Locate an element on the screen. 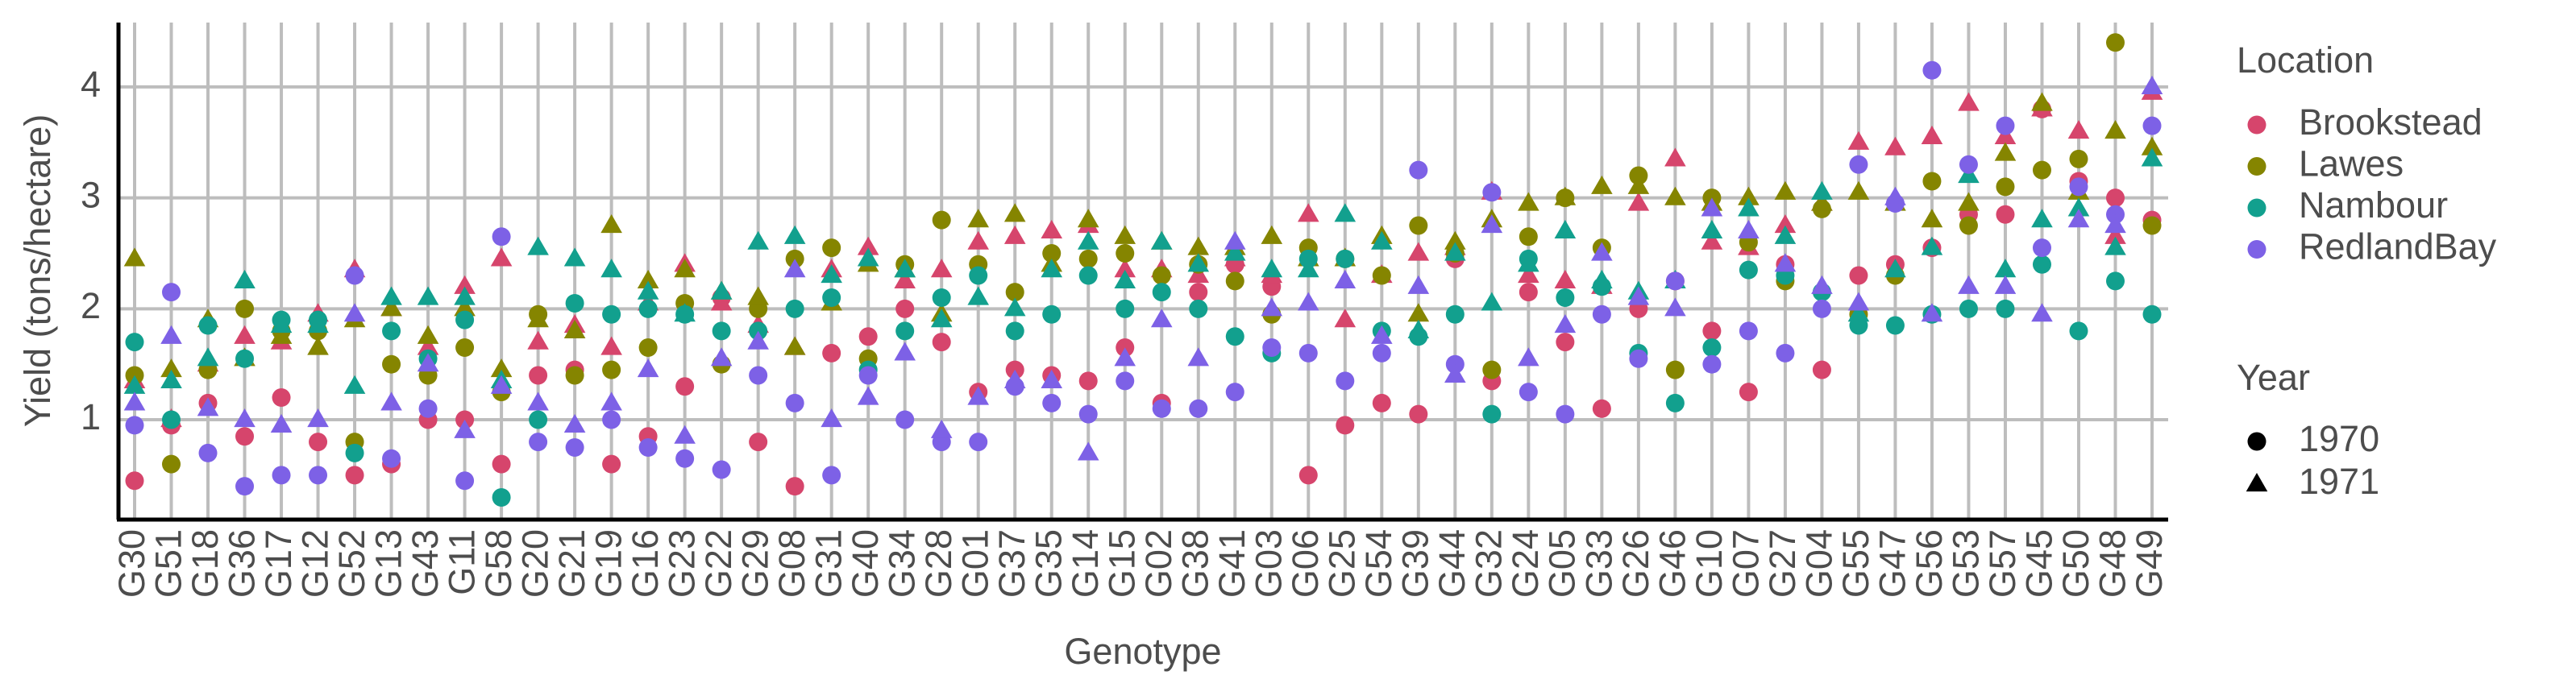 The height and width of the screenshot is (696, 2576). x-tick-label: G53 is located at coordinates (1965, 563).